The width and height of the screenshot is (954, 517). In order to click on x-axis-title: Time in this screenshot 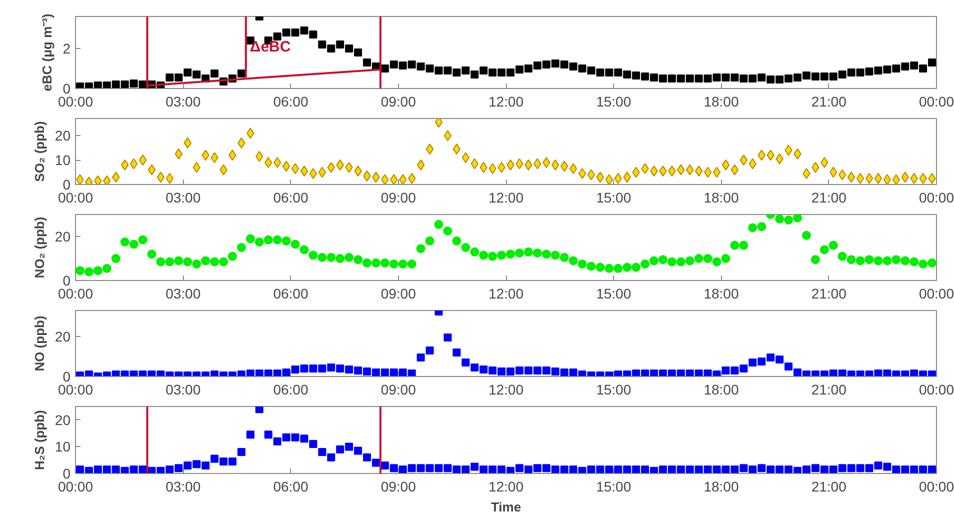, I will do `click(506, 507)`.